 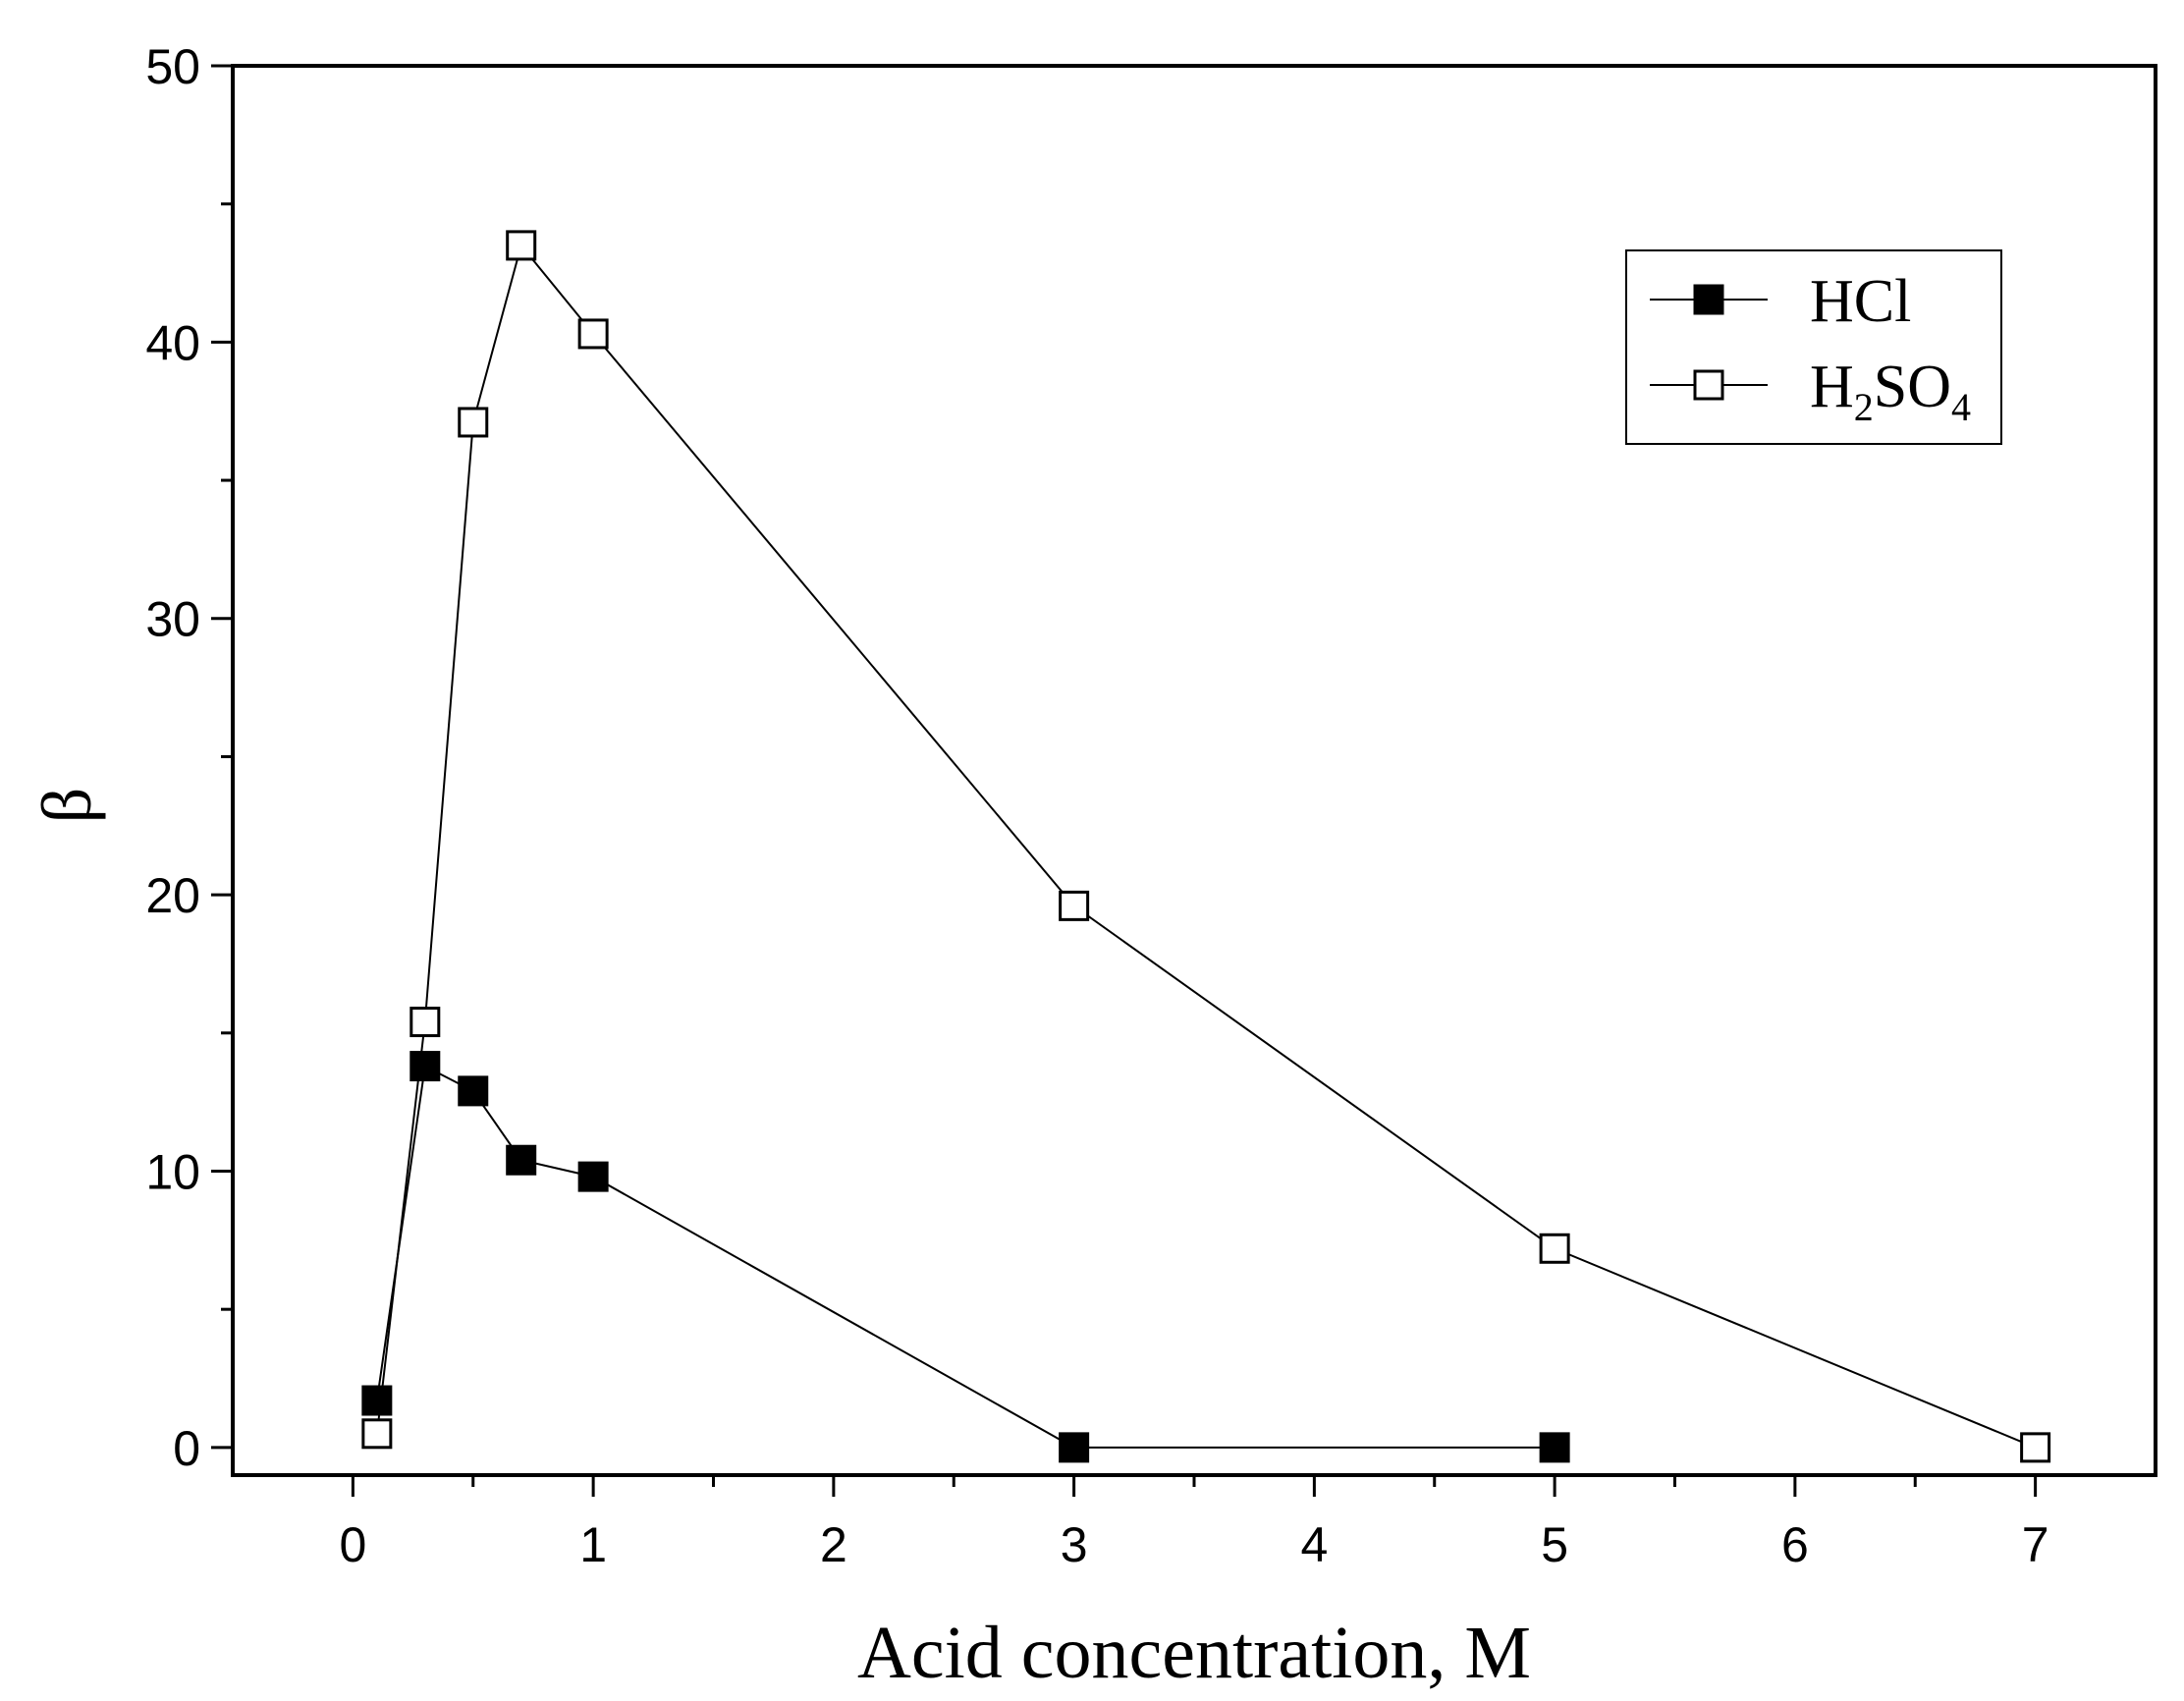 I want to click on x-tick-label: 7, so click(x=2035, y=1545).